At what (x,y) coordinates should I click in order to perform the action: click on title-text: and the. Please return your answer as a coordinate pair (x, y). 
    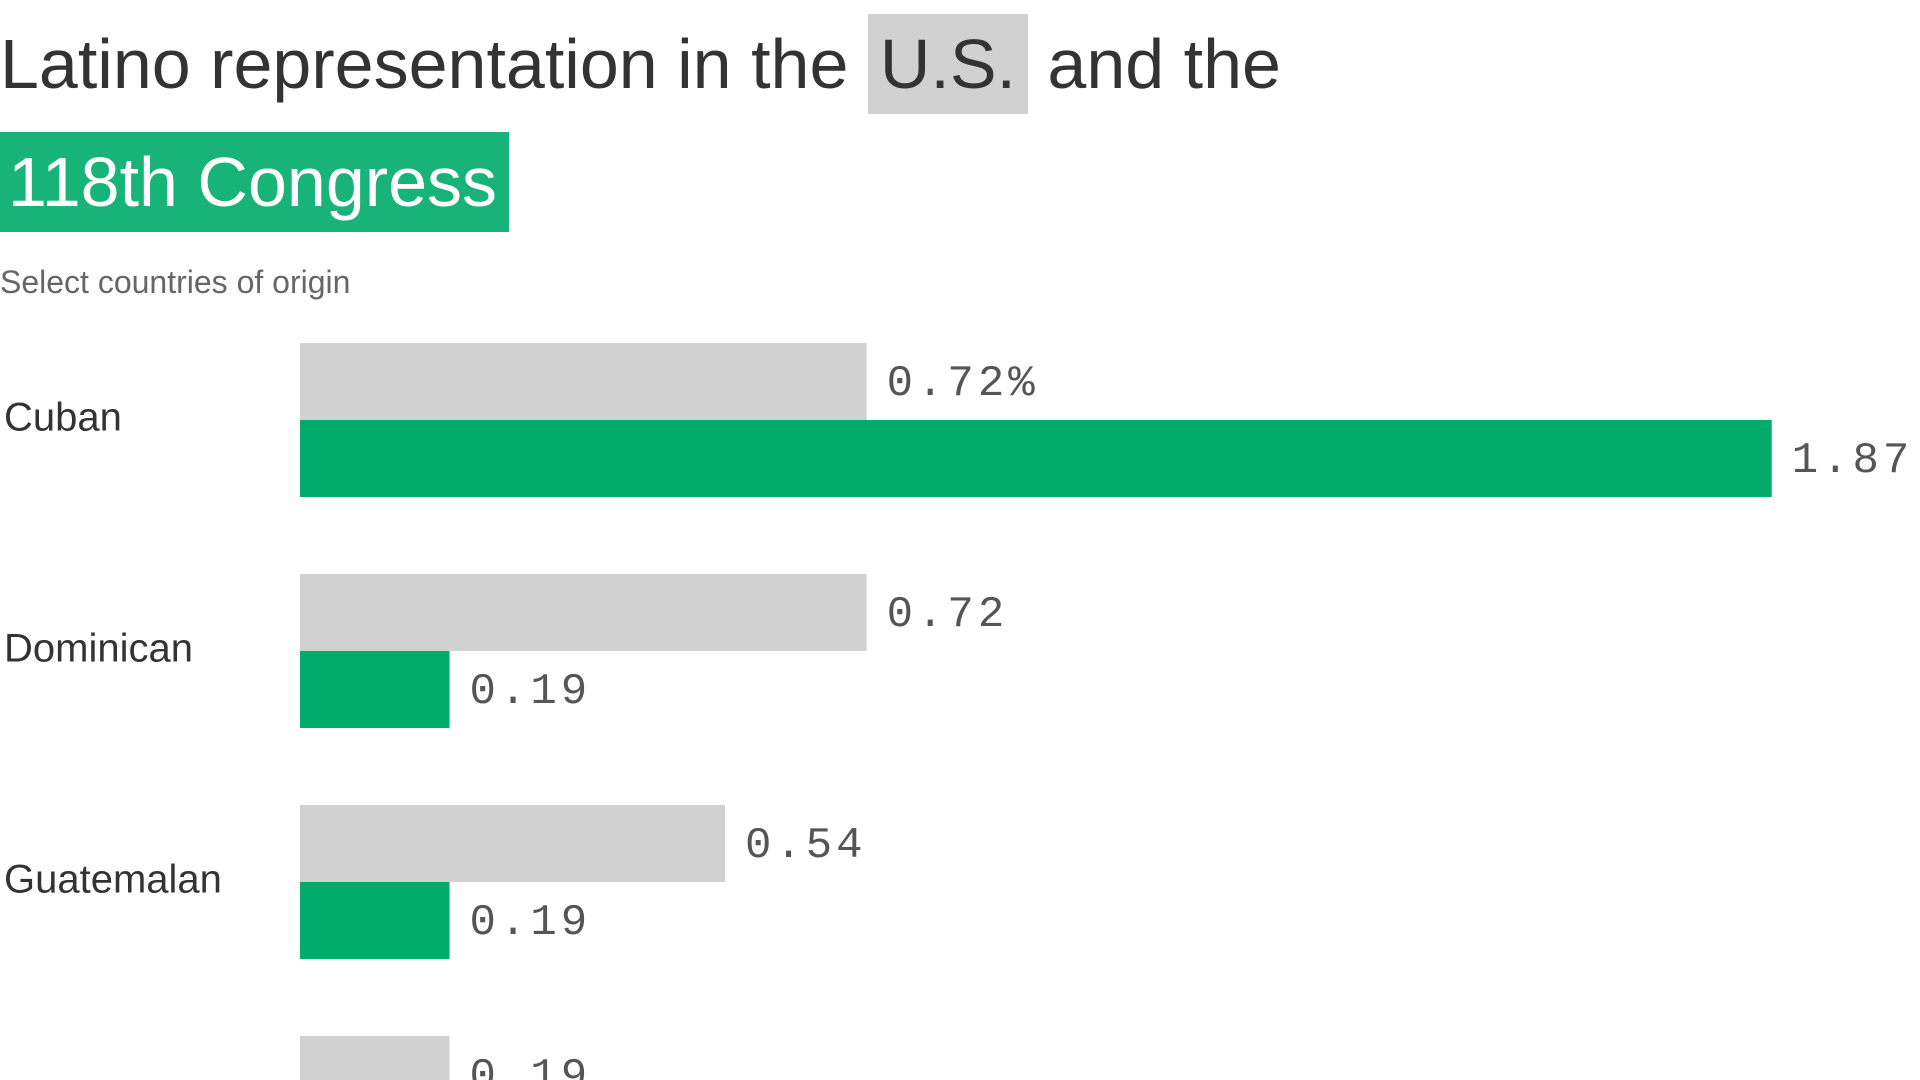
    Looking at the image, I should click on (1164, 64).